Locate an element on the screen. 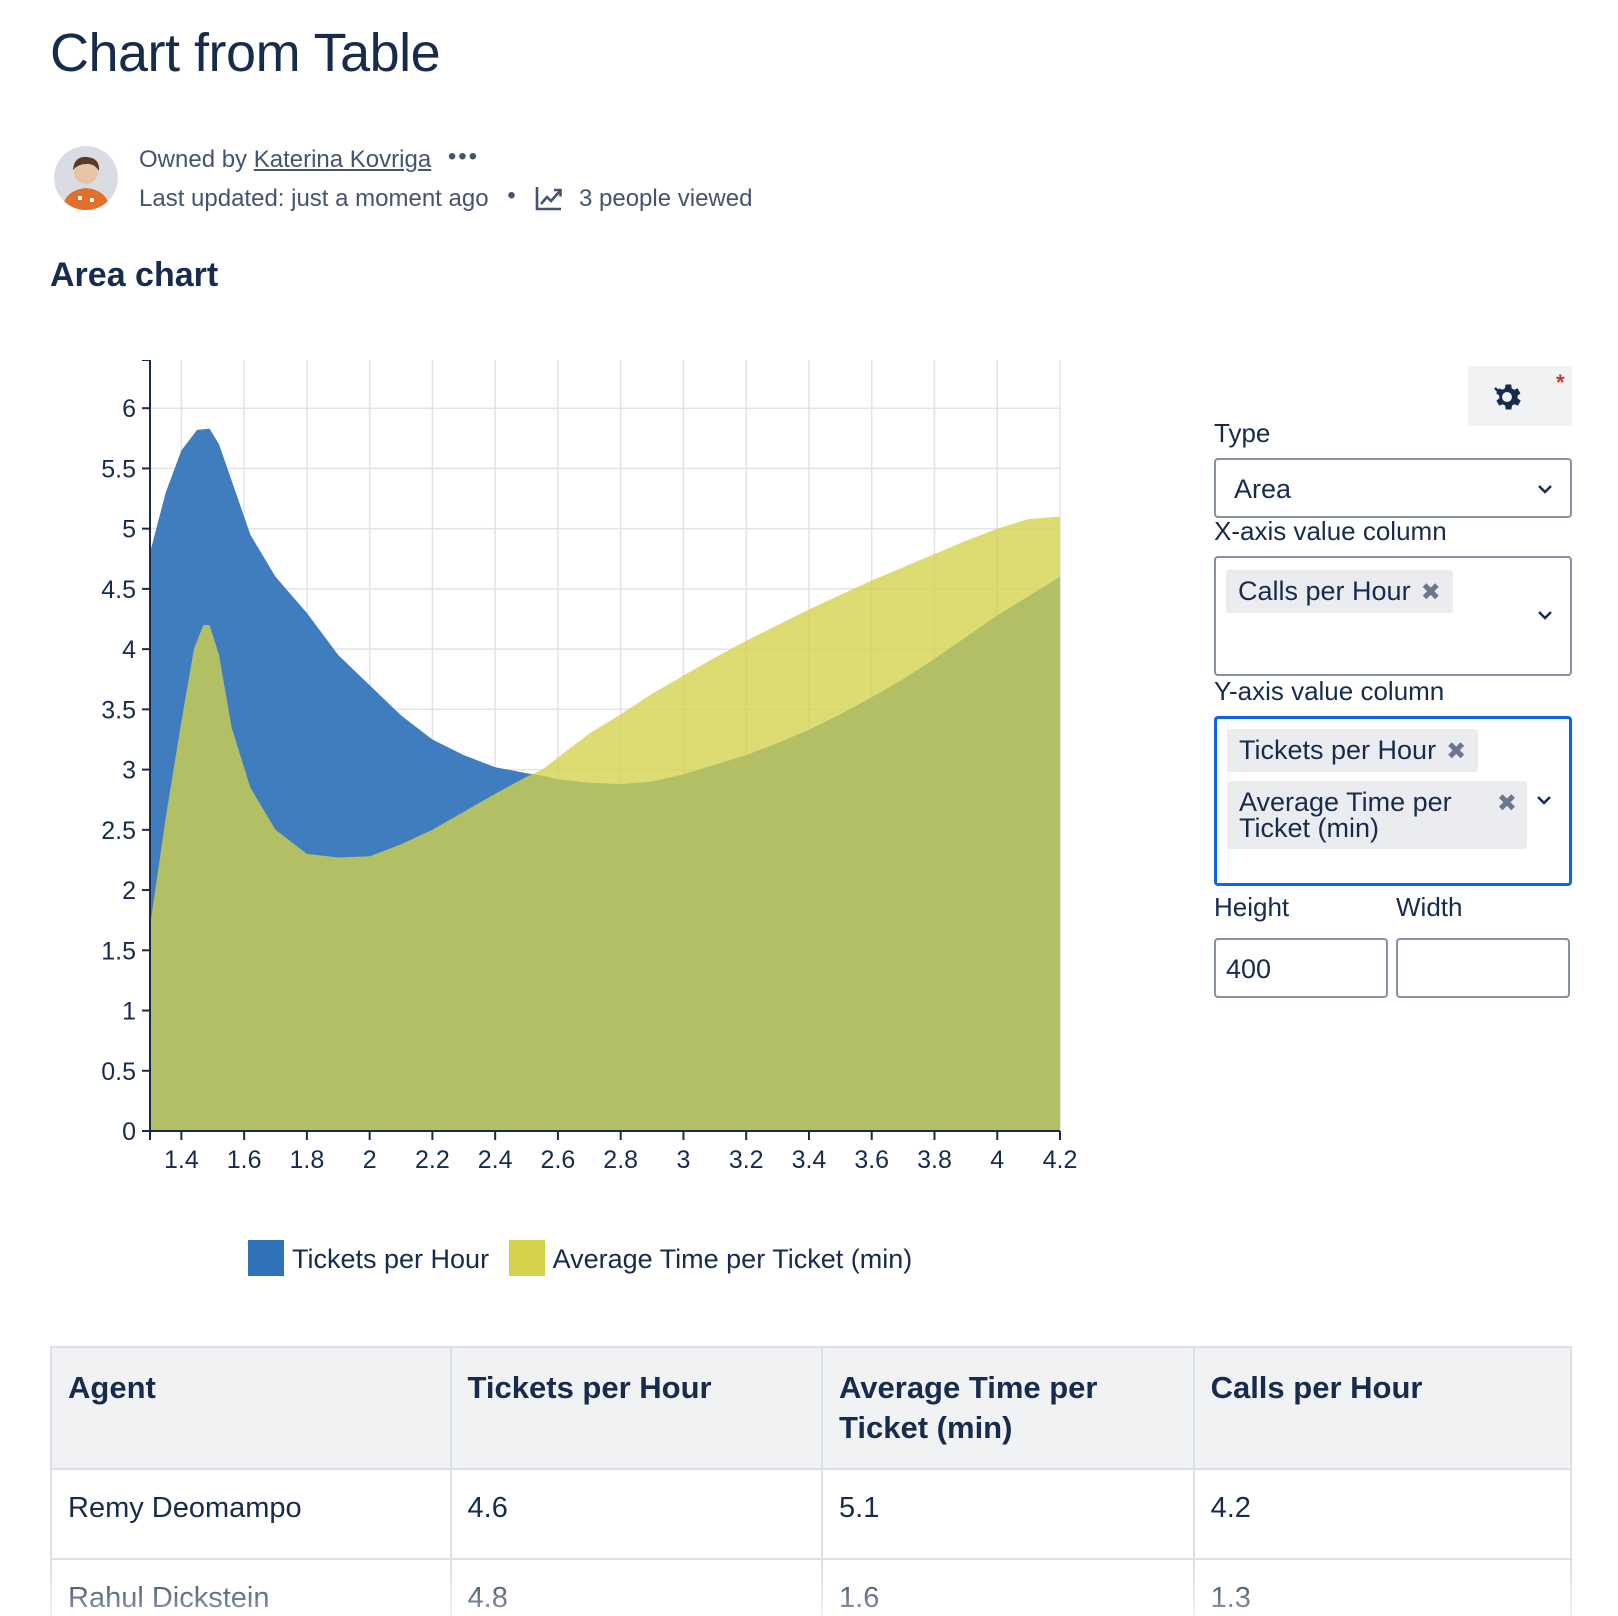 This screenshot has height=1616, width=1618. column-header: Tickets per Hour is located at coordinates (636, 1408).